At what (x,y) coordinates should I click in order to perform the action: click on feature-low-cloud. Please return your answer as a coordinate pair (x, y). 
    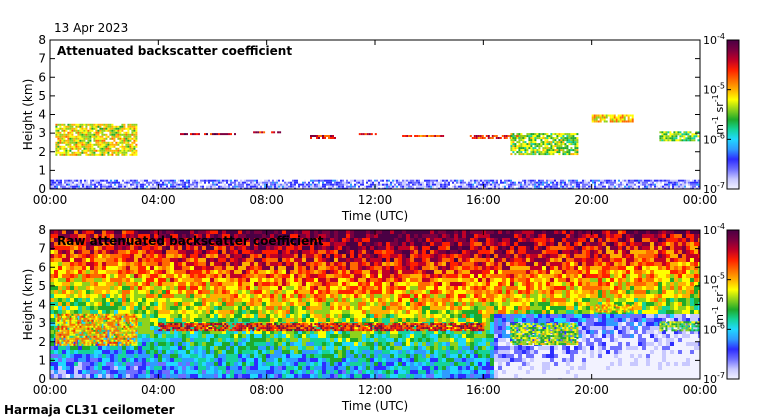
    Looking at the image, I should click on (96, 139).